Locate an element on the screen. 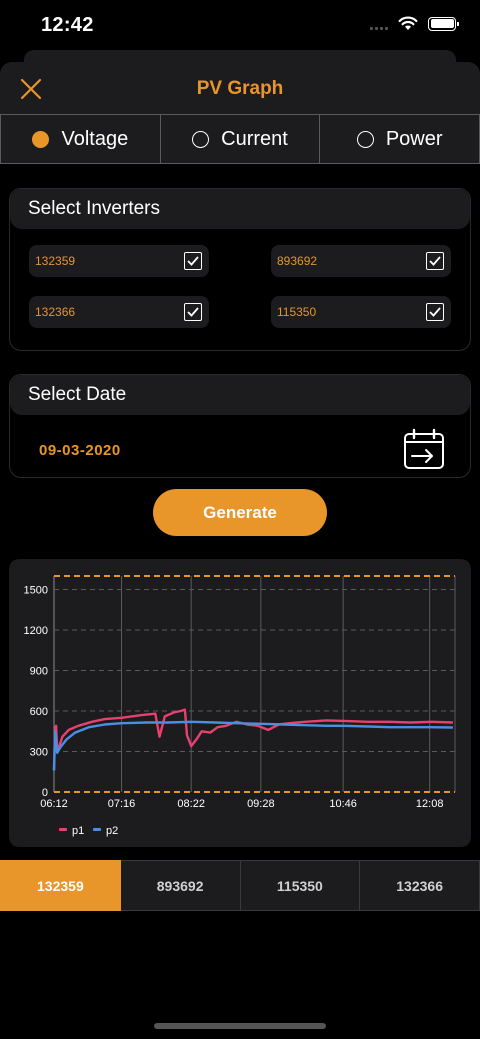  series-line-p2 is located at coordinates (252, 745).